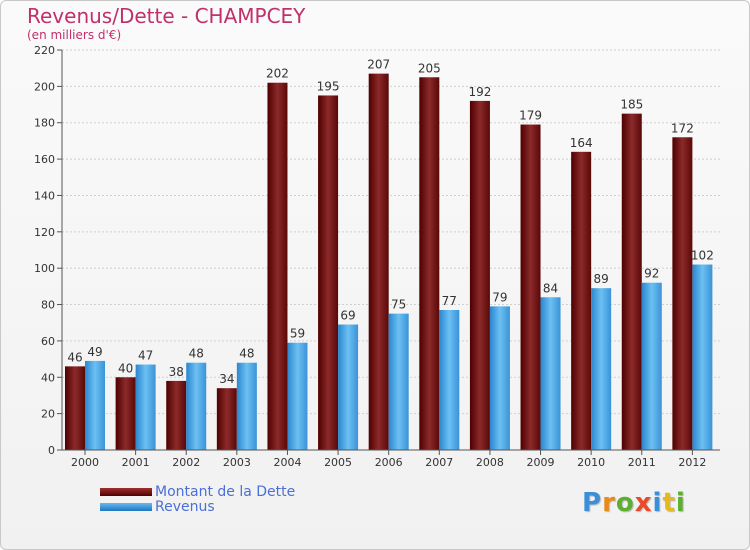 The image size is (750, 550). Describe the element at coordinates (669, 503) in the screenshot. I see `logo-letter: t` at that location.